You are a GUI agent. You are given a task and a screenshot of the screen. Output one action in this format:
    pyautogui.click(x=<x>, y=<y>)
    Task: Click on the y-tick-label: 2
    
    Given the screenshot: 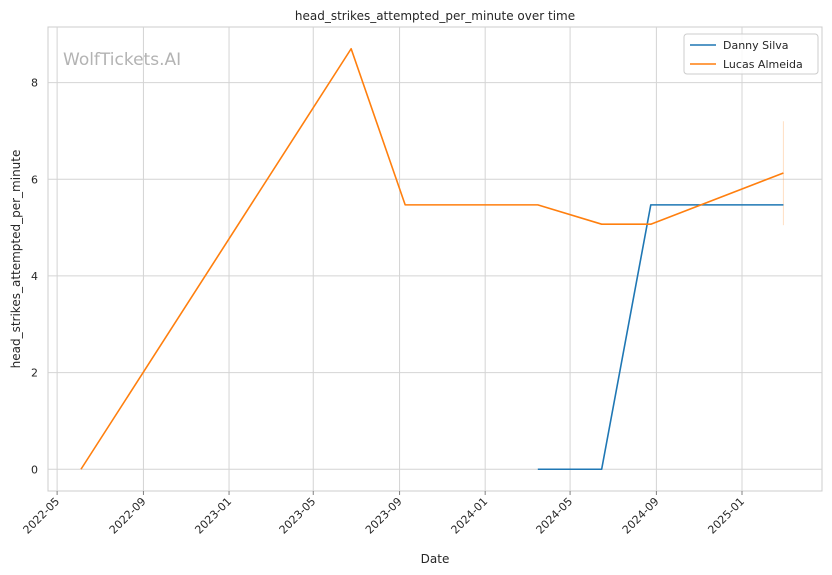 What is the action you would take?
    pyautogui.click(x=34, y=373)
    